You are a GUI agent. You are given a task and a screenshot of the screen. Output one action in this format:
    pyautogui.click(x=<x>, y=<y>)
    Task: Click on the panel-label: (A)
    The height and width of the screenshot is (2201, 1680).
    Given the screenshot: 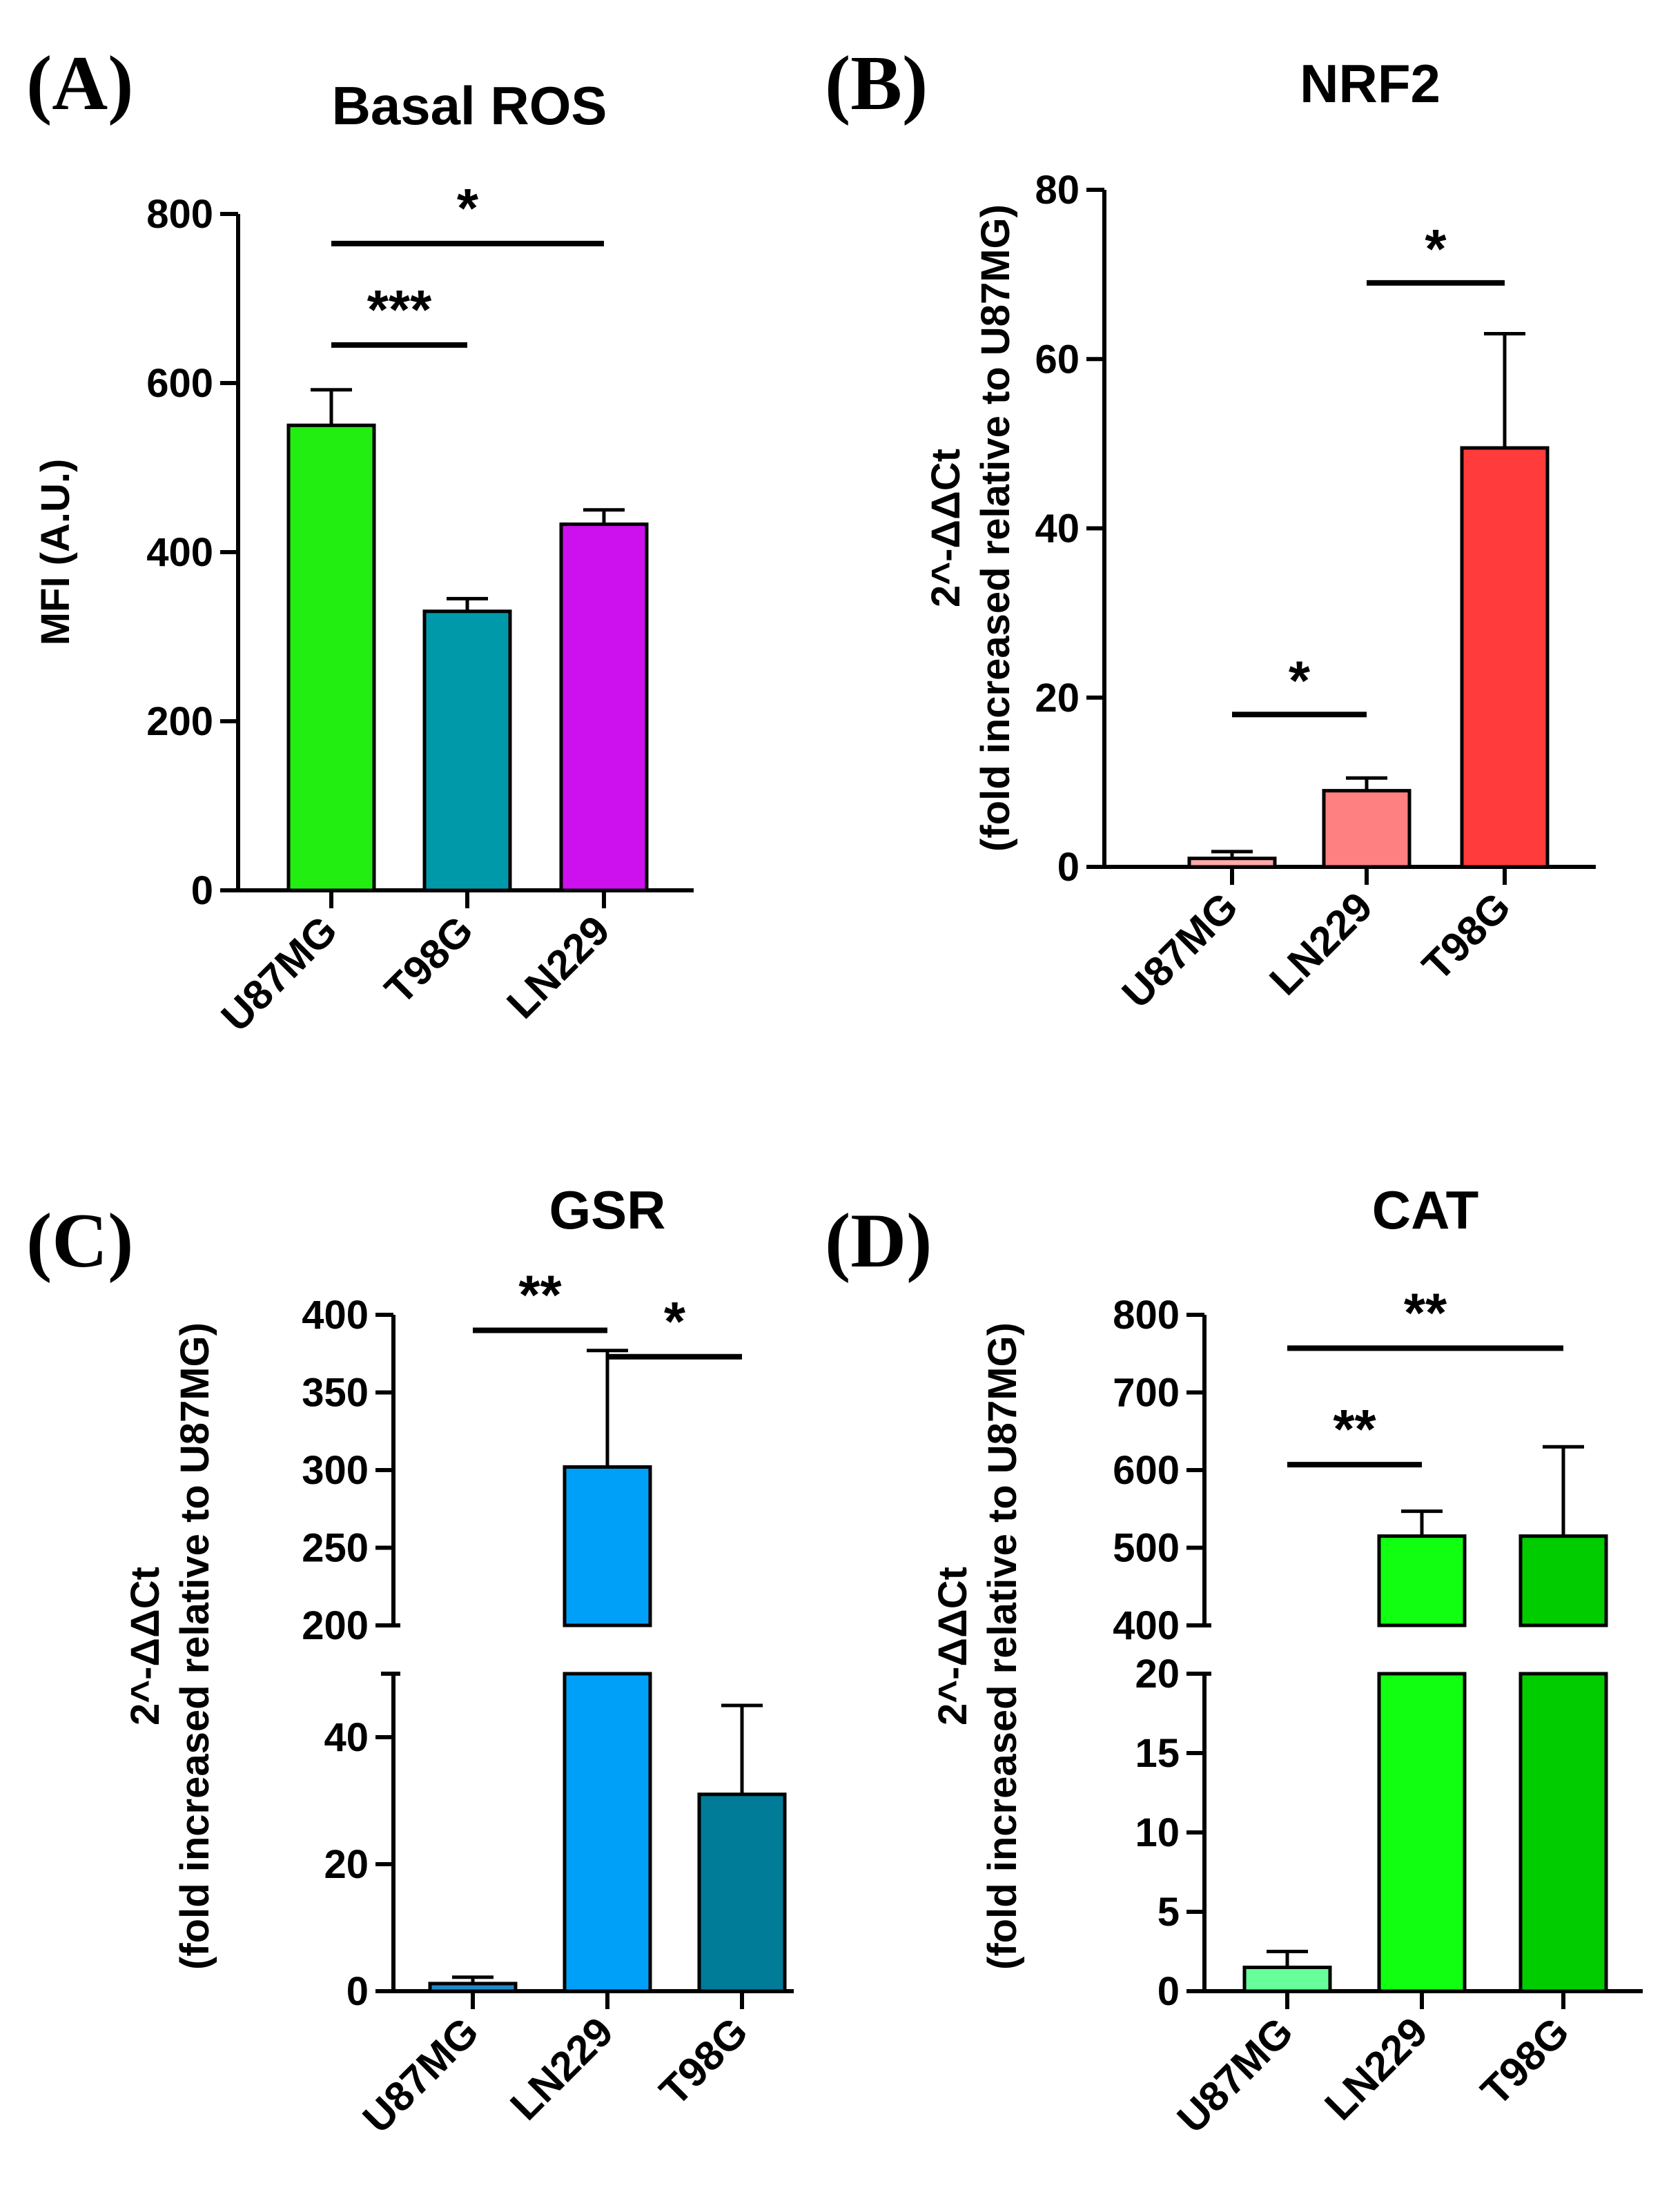 What is the action you would take?
    pyautogui.click(x=79, y=83)
    